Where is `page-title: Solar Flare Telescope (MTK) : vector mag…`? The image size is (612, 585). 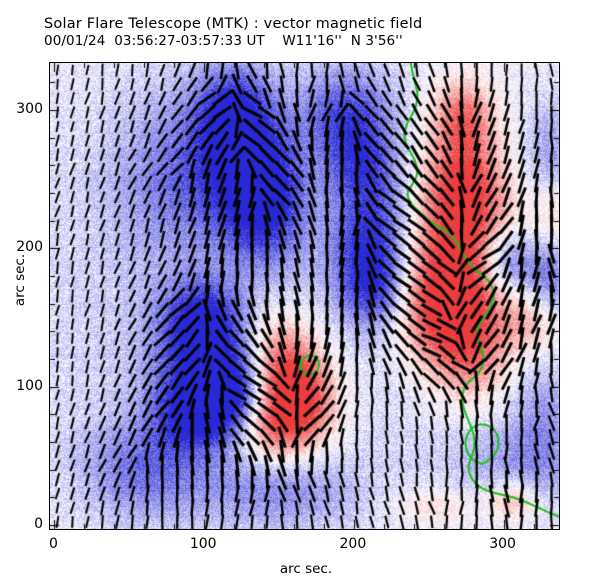 page-title: Solar Flare Telescope (MTK) : vector mag… is located at coordinates (233, 24).